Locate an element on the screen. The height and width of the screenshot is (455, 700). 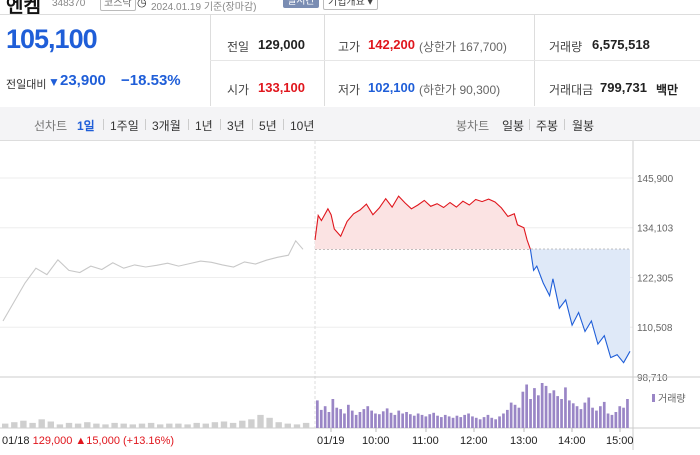
clock-icon: ◷ is located at coordinates (142, 4).